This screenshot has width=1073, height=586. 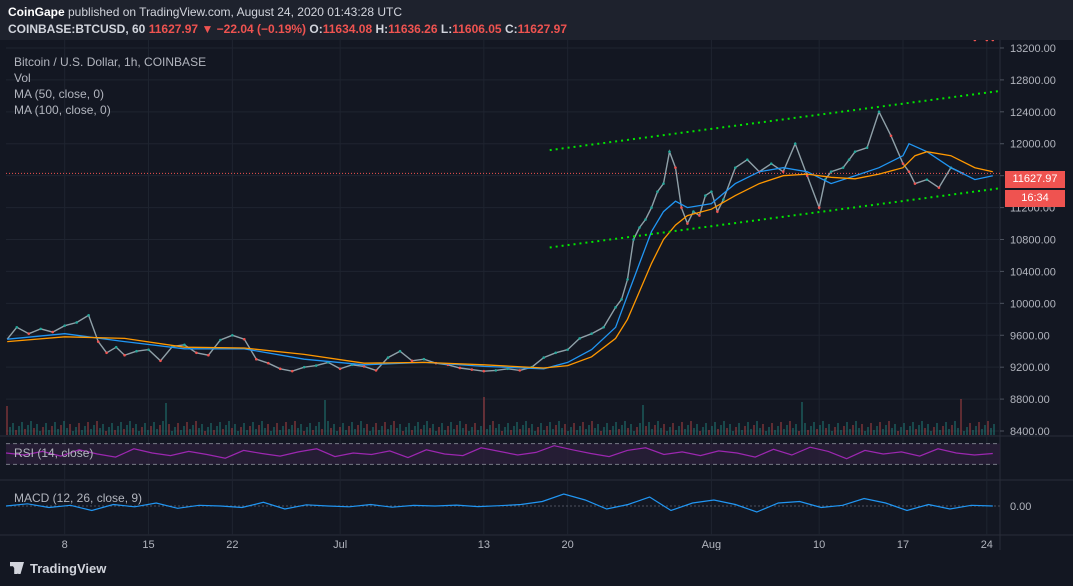 What do you see at coordinates (58, 568) in the screenshot?
I see `tradingview-logo: TradingView` at bounding box center [58, 568].